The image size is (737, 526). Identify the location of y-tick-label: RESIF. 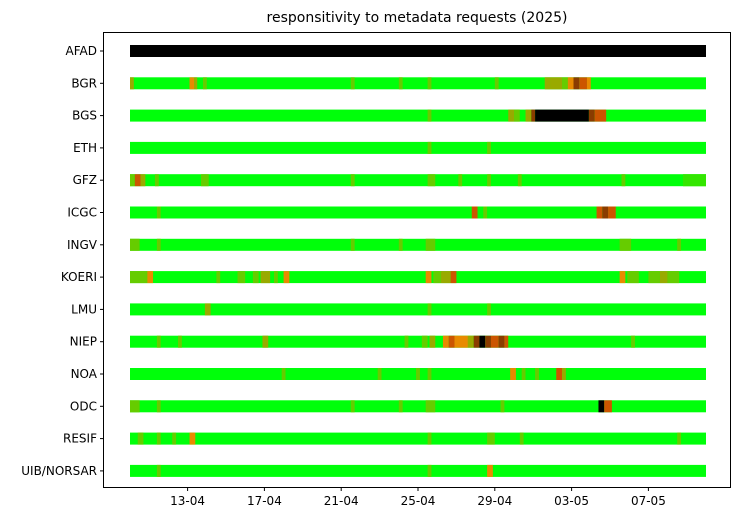
(80, 439).